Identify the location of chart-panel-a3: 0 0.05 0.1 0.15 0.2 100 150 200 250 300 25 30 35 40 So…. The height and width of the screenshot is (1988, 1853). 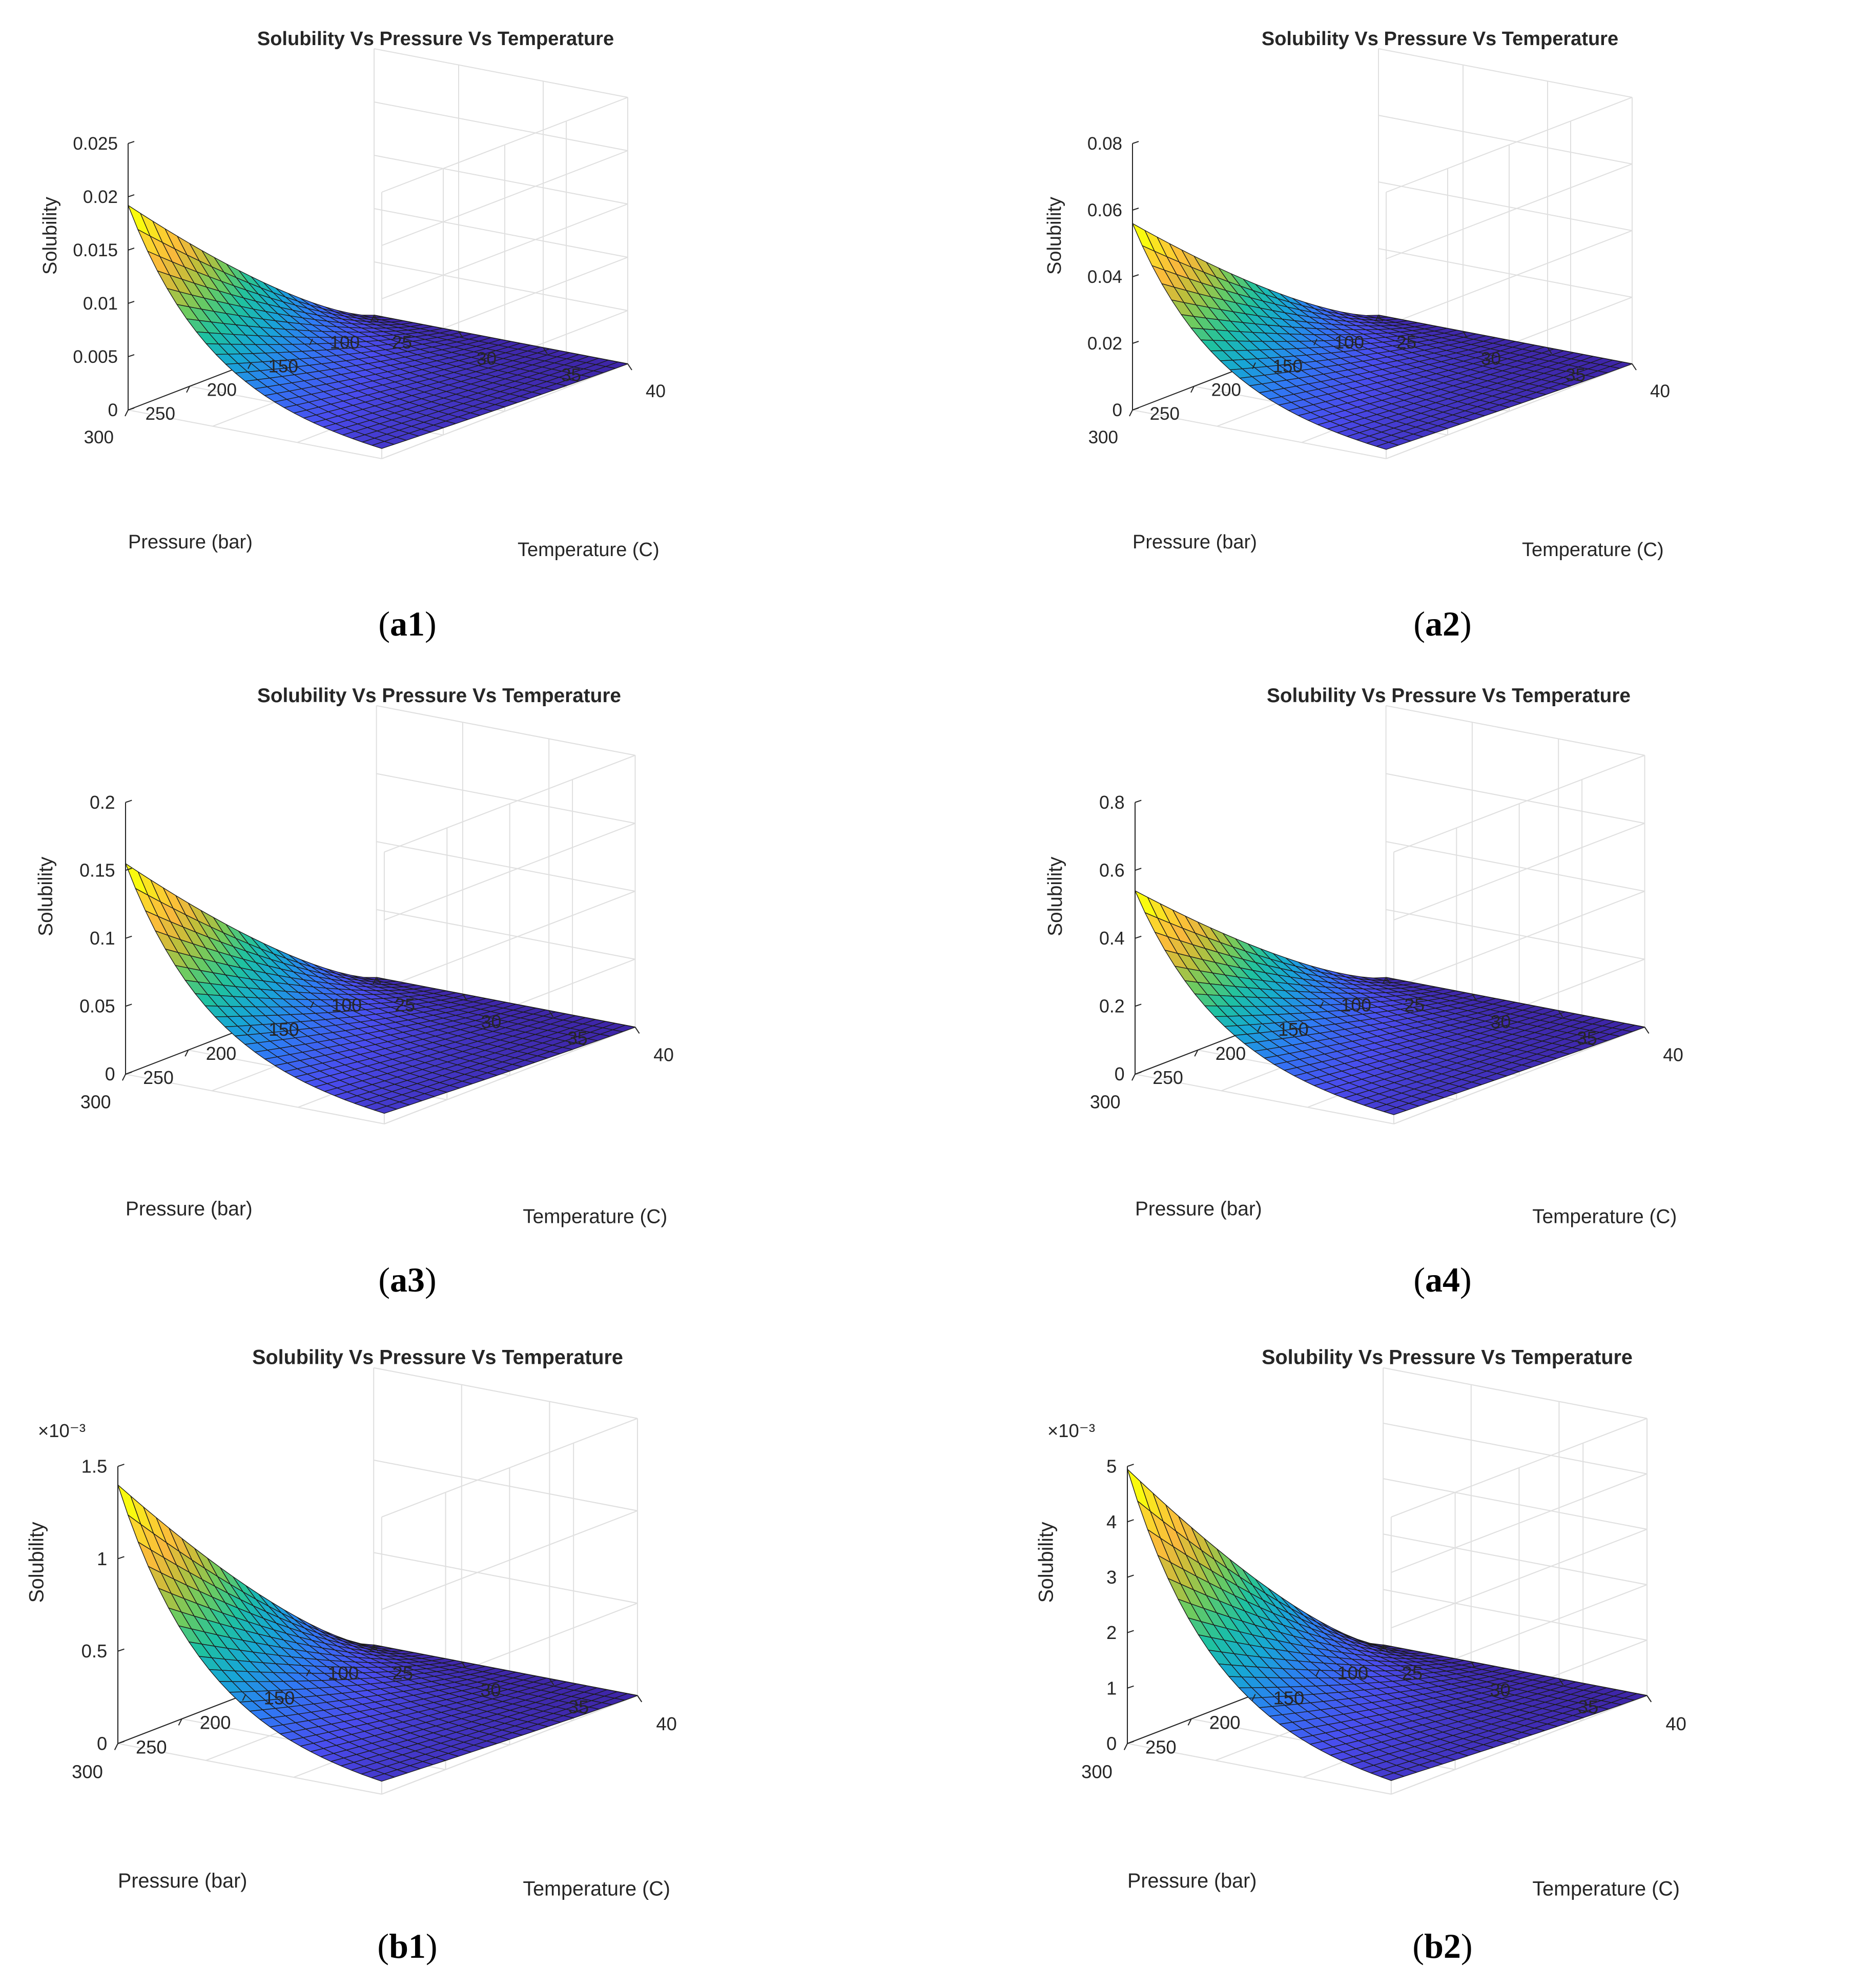
(355, 957).